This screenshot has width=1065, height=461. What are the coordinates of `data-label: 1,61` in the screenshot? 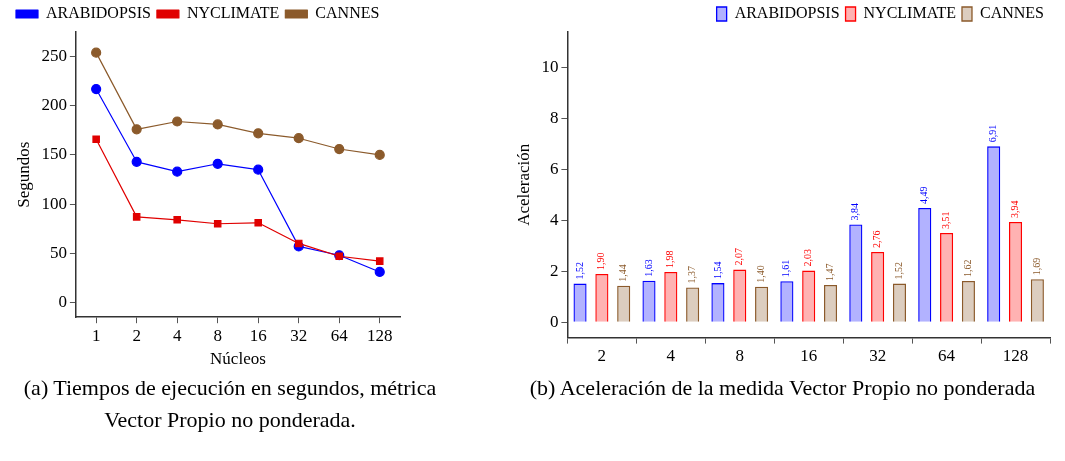 It's located at (786, 268).